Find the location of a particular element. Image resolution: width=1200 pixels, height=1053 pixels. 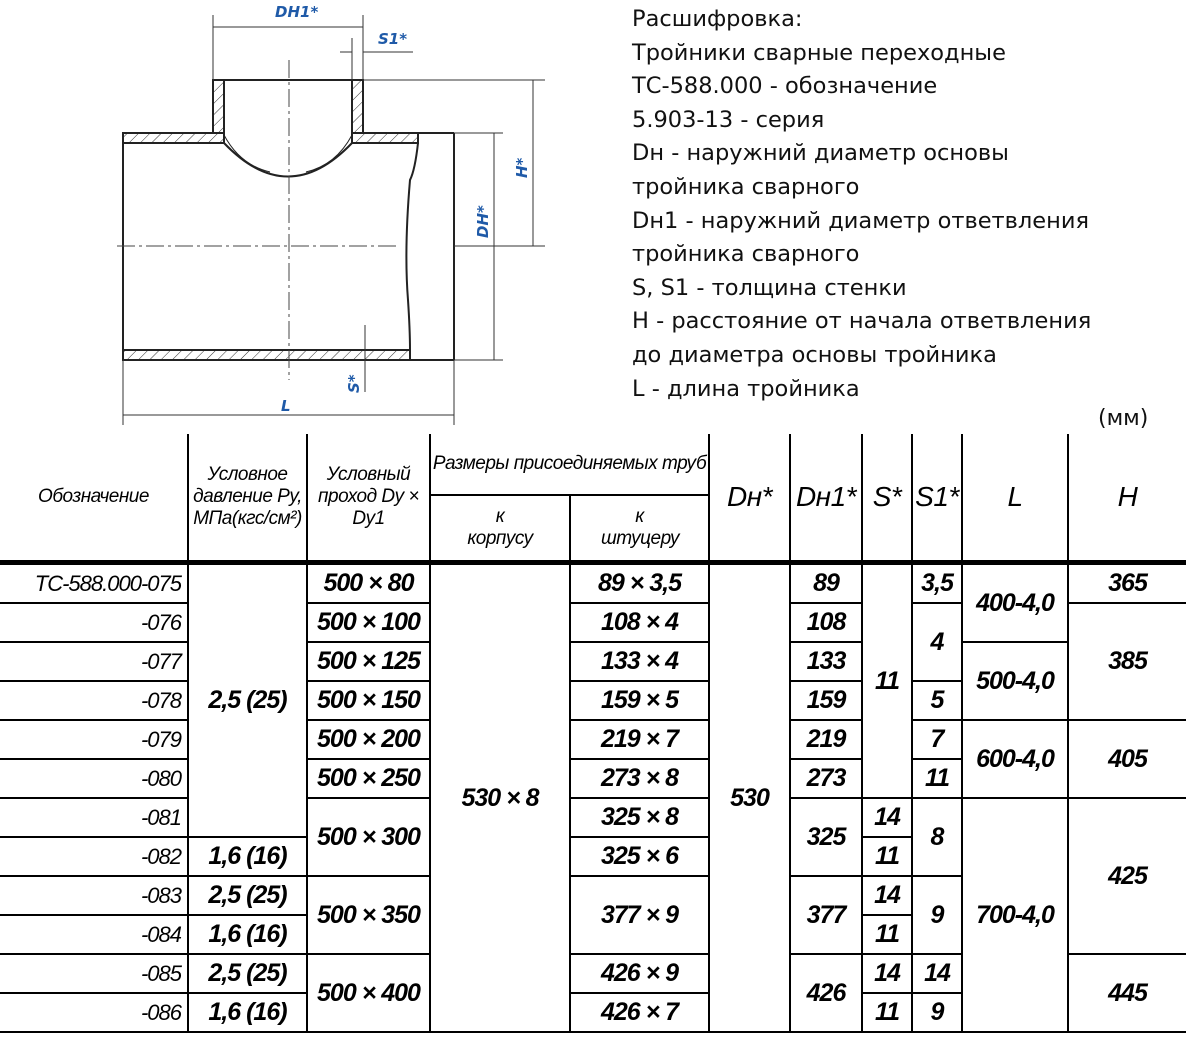

l-cell: 500-4,0 is located at coordinates (1015, 681).